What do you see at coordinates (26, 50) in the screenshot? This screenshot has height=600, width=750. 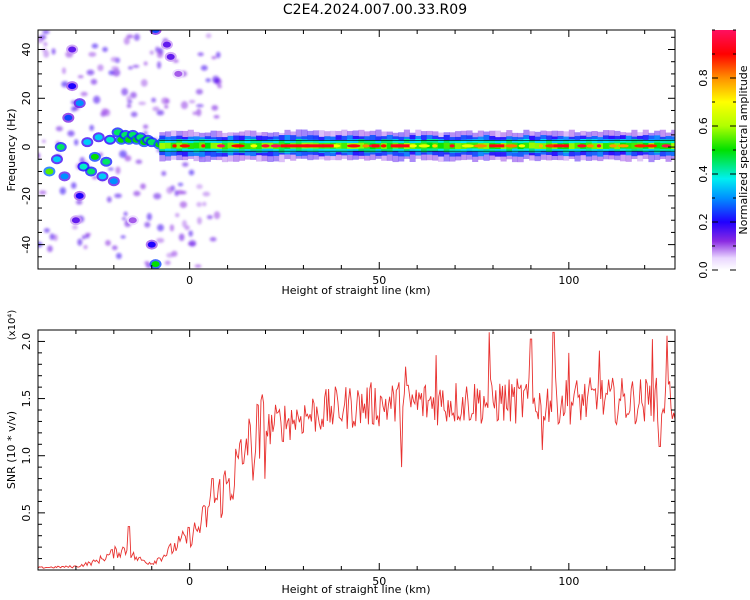 I see `heatmap-y-tick-label: 40` at bounding box center [26, 50].